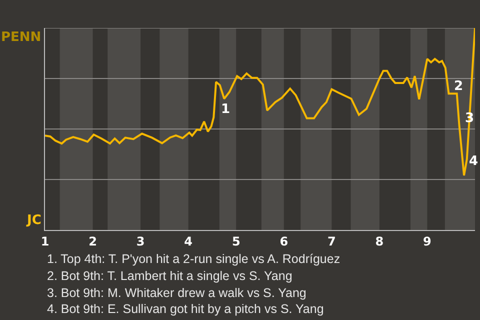  What do you see at coordinates (193, 259) in the screenshot?
I see `text: 1. Top 4th: T. P'yon hit a 2-run single vs A. Rodríguez` at bounding box center [193, 259].